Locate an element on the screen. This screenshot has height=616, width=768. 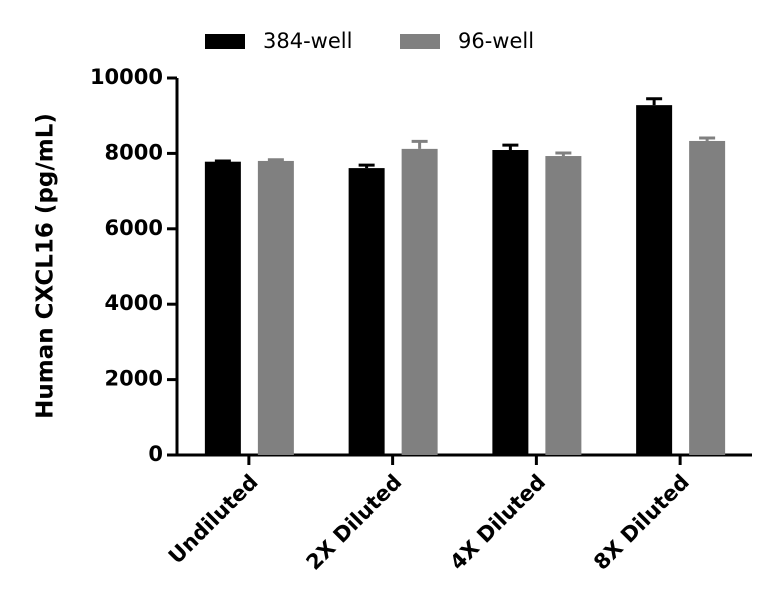
legend-label: 96-well is located at coordinates (496, 41).